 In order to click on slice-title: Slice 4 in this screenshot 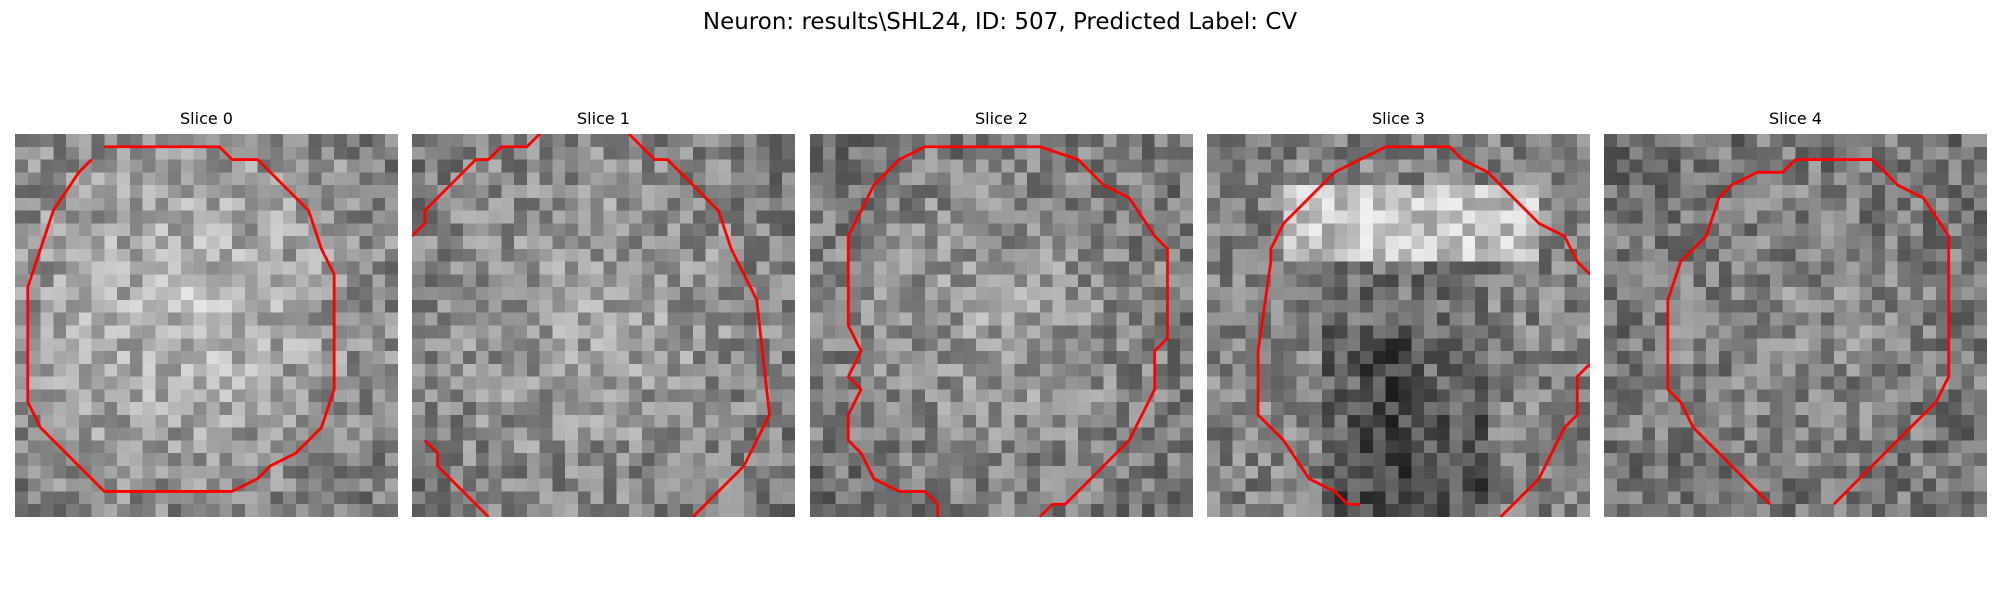, I will do `click(1795, 118)`.